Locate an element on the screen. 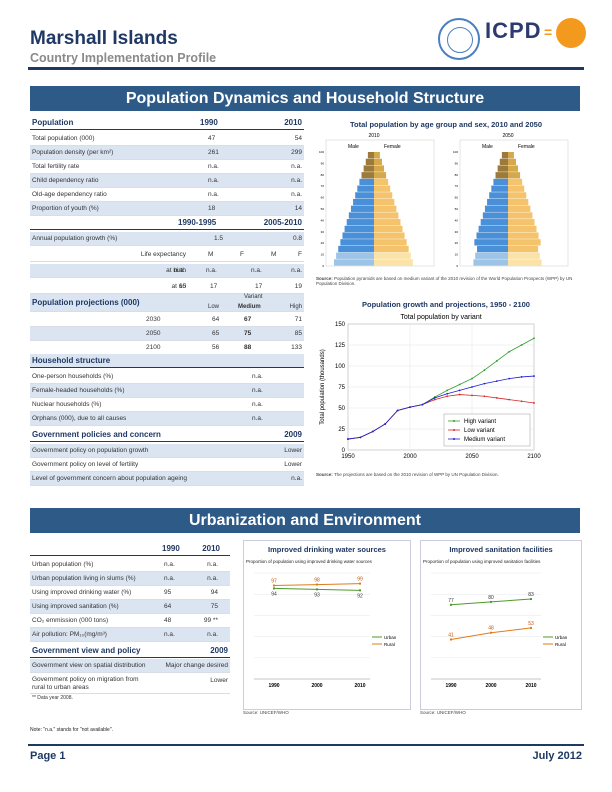 Image resolution: width=612 pixels, height=792 pixels. data-label: 97 is located at coordinates (274, 582).